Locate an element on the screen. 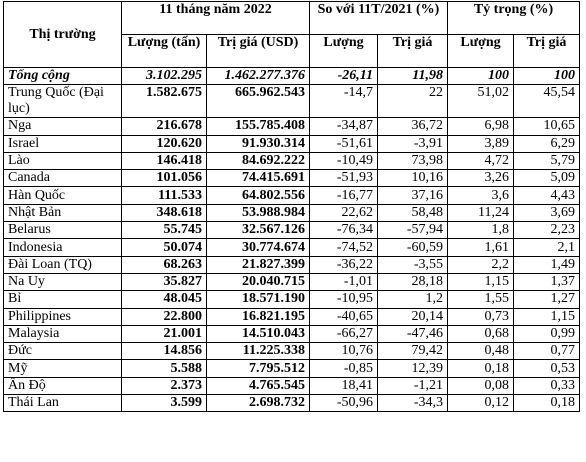 The width and height of the screenshot is (586, 462). value-share-cell: 4,43 is located at coordinates (546, 195).